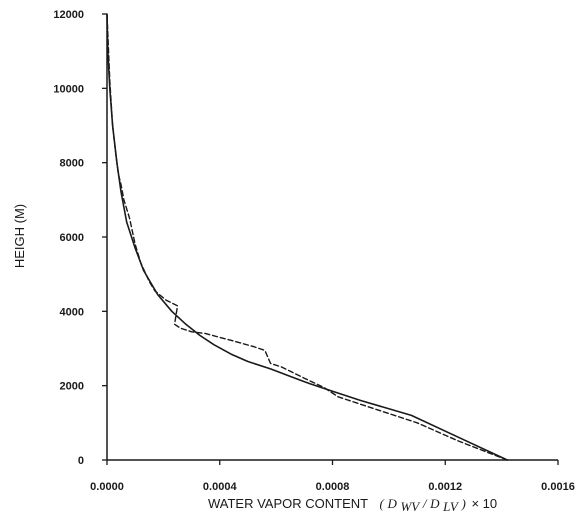 The width and height of the screenshot is (588, 516). I want to click on y-tick-label: 12000, so click(68, 15).